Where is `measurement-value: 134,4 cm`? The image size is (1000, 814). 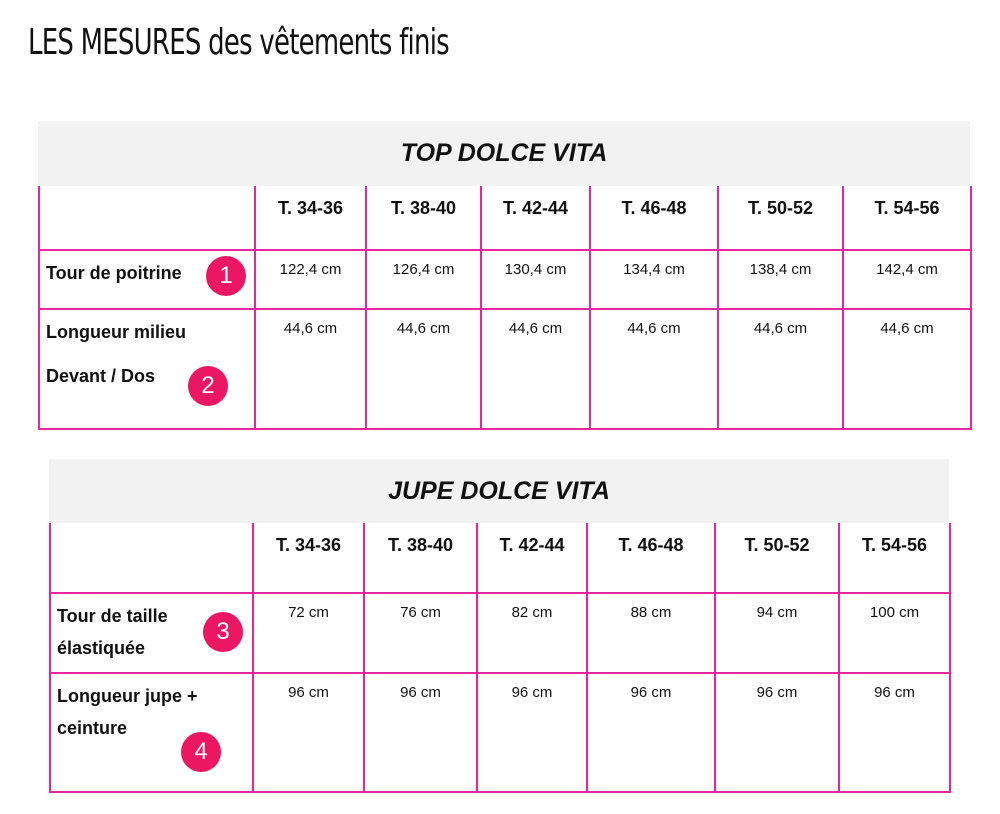 measurement-value: 134,4 cm is located at coordinates (654, 269).